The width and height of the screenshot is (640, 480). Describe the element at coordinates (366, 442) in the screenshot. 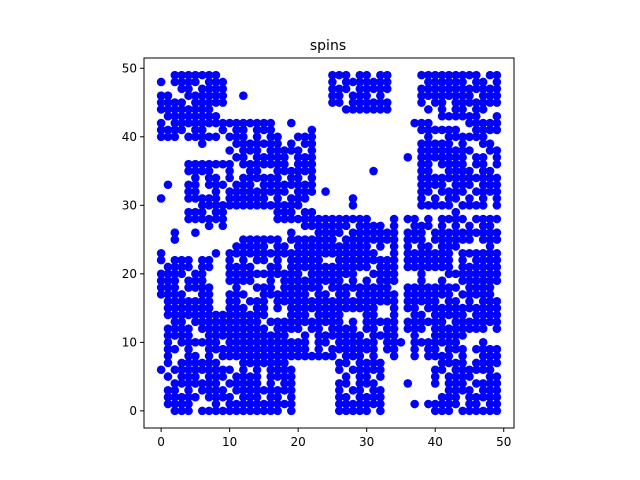

I see `x-tick-label: 30` at that location.